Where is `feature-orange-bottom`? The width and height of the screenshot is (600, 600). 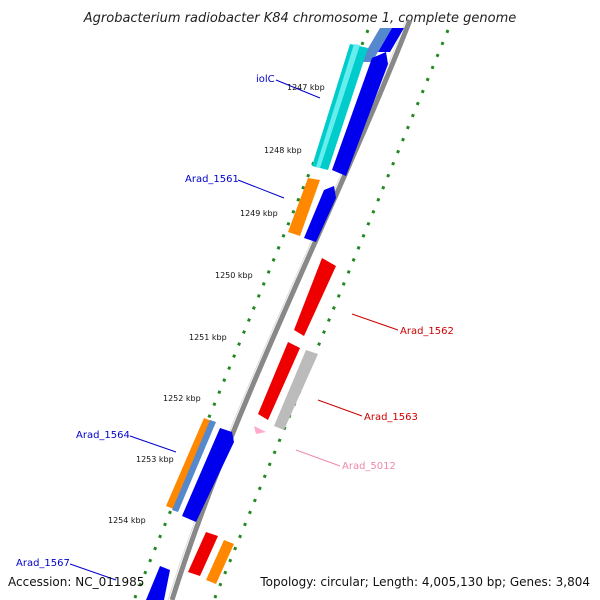
feature-orange-bottom is located at coordinates (220, 562).